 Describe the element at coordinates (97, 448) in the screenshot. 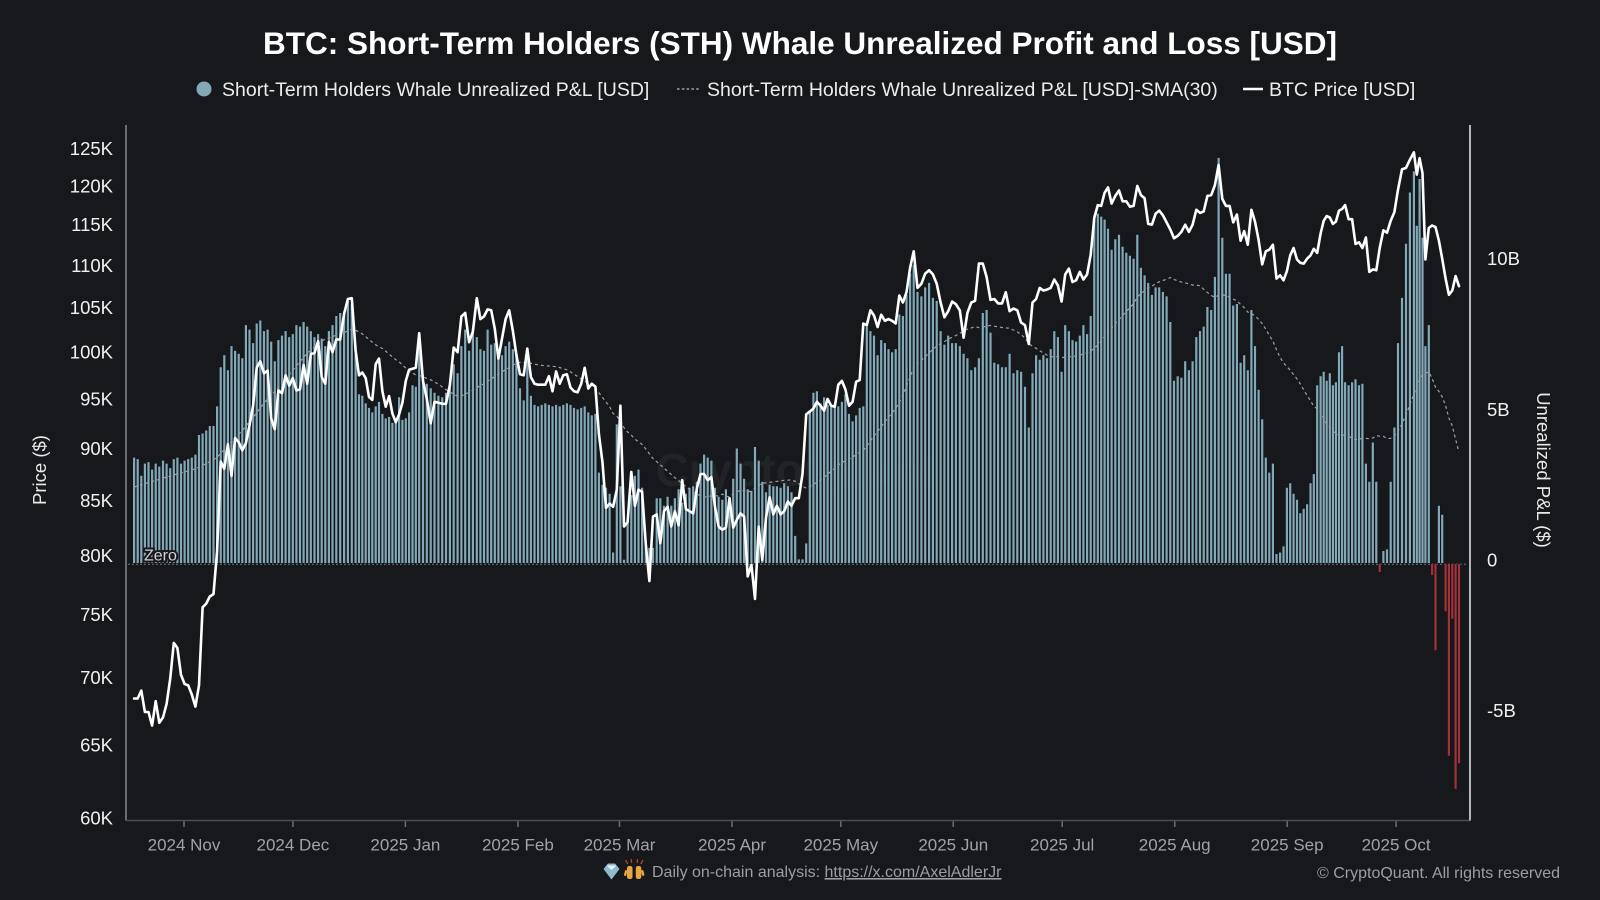

I see `svg-text: 90K` at that location.